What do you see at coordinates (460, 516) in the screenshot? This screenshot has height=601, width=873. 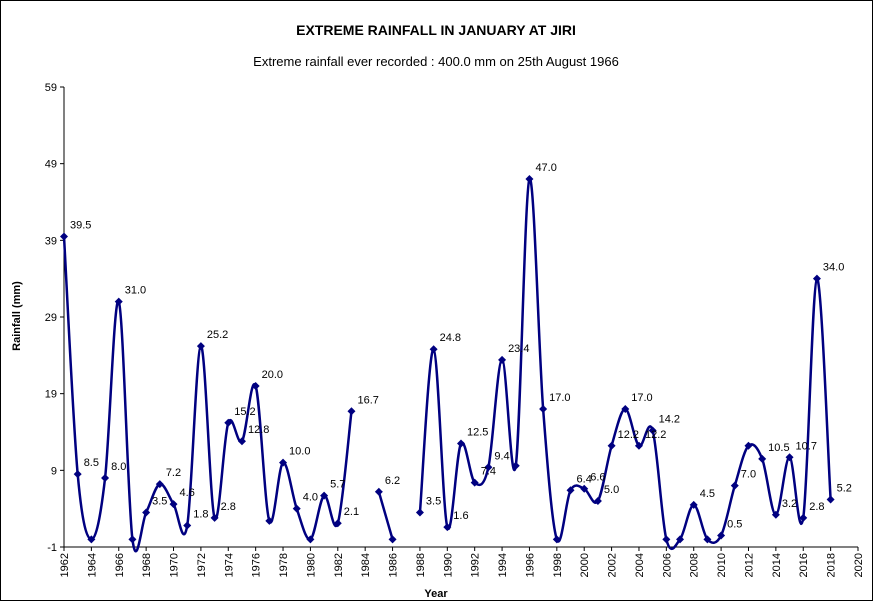 I see `data-label: 1.6` at bounding box center [460, 516].